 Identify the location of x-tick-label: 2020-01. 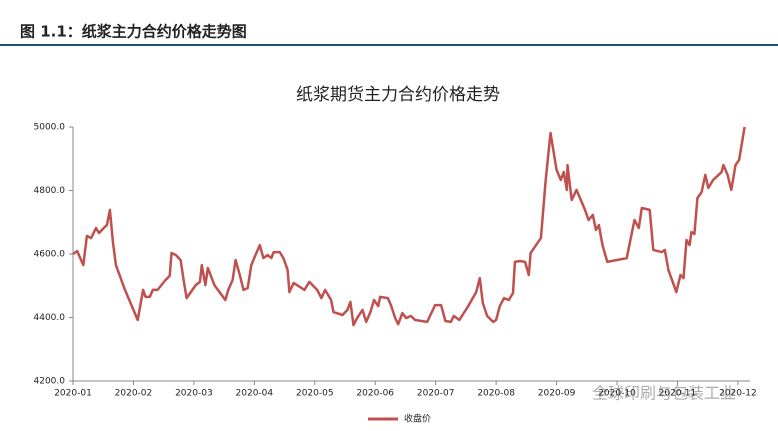
(73, 394).